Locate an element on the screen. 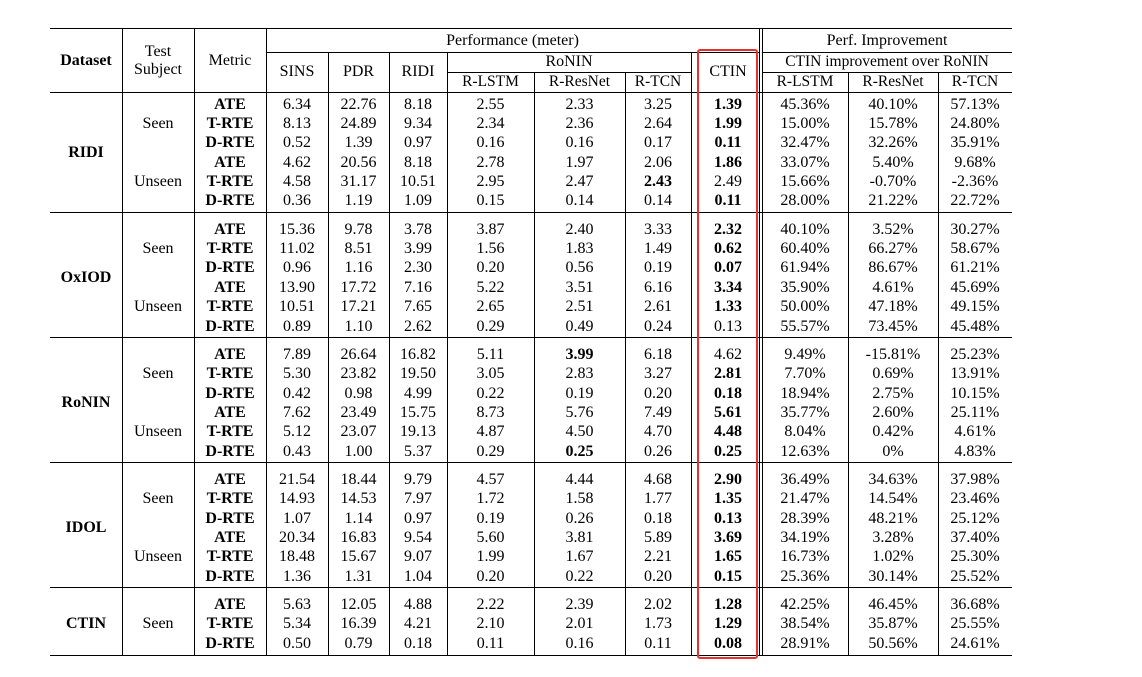 Image resolution: width=1142 pixels, height=677 pixels. table-cell: 31.17 is located at coordinates (358, 182).